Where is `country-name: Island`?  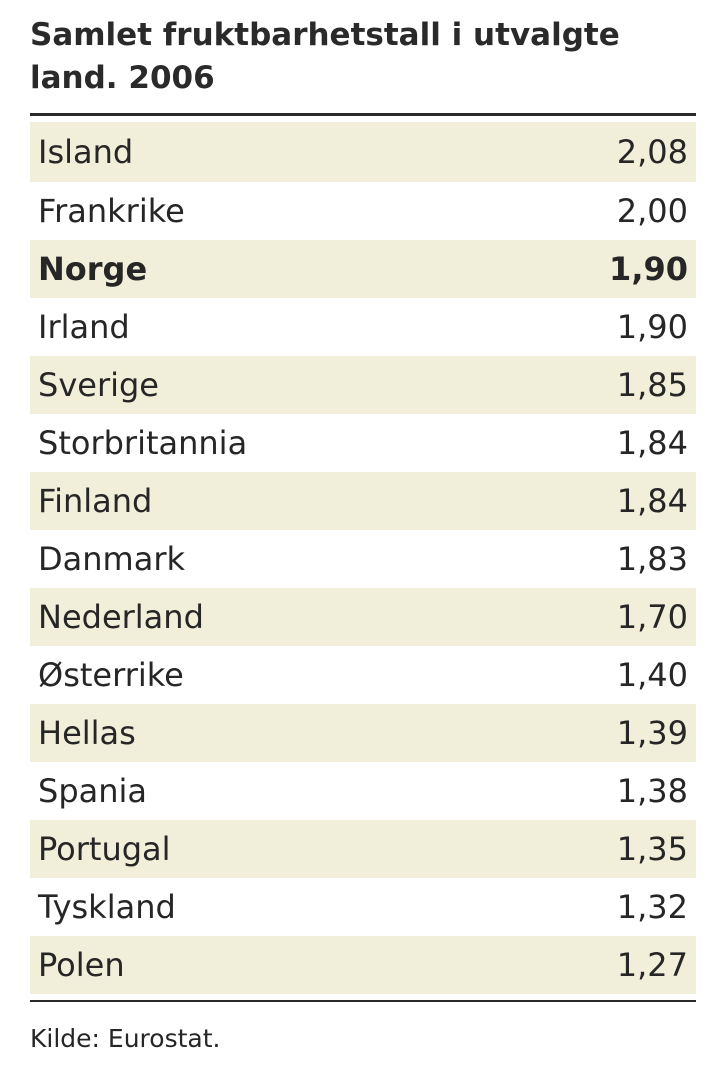
country-name: Island is located at coordinates (86, 152).